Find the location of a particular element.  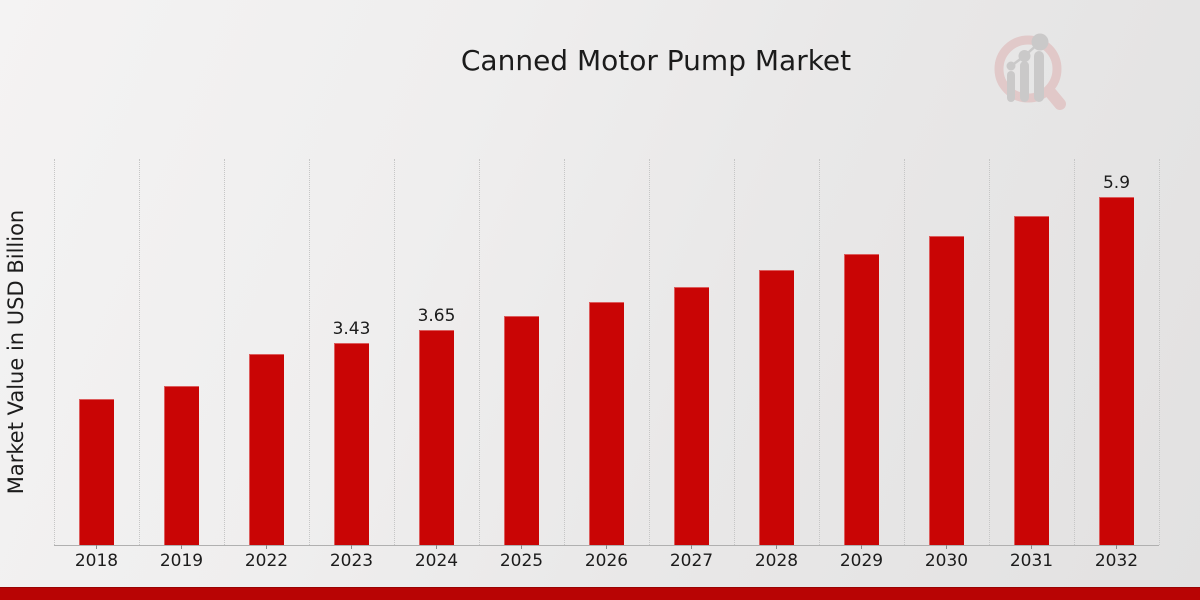

bar-2029 is located at coordinates (861, 399).